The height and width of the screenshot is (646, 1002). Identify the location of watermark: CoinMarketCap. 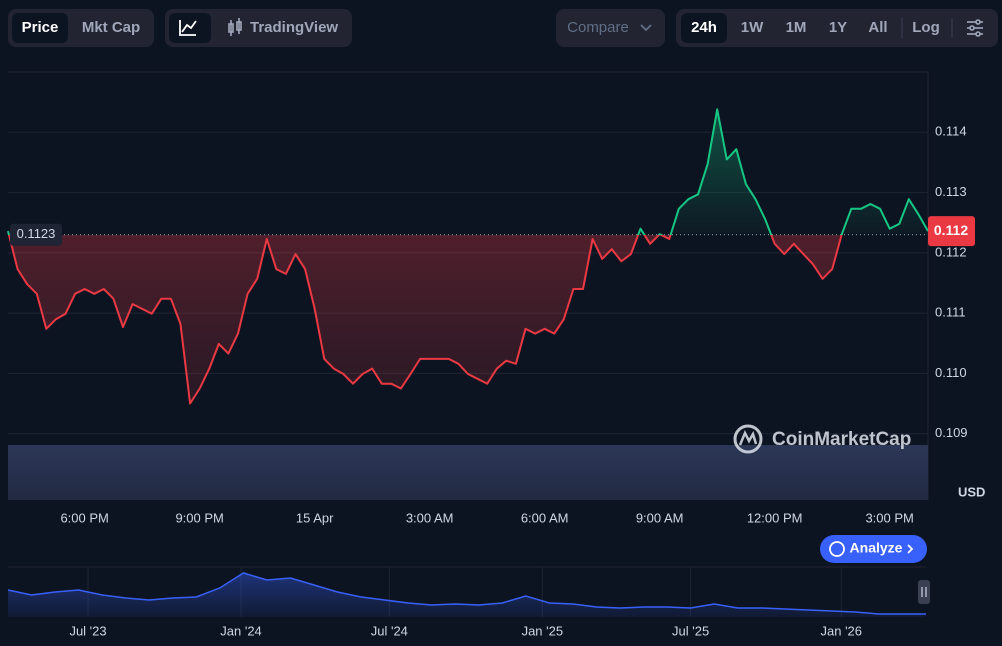
(822, 439).